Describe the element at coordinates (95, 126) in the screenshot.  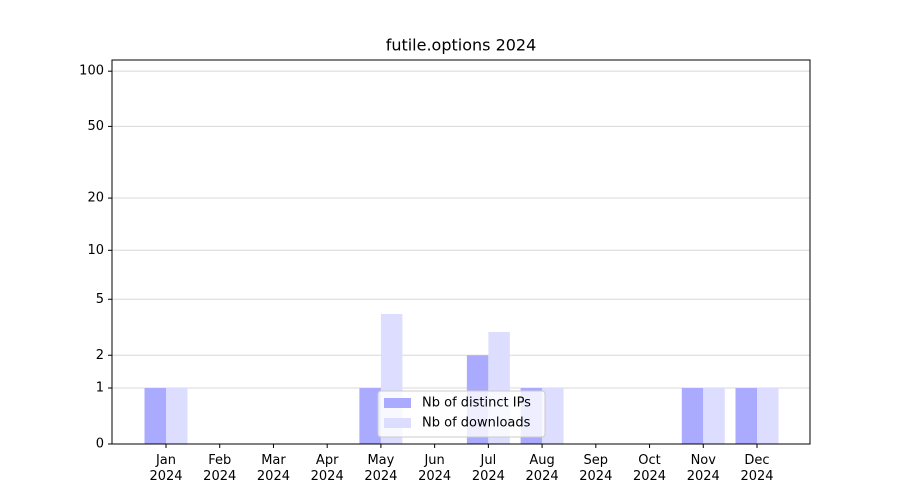
I see `y-tick-label: 50` at that location.